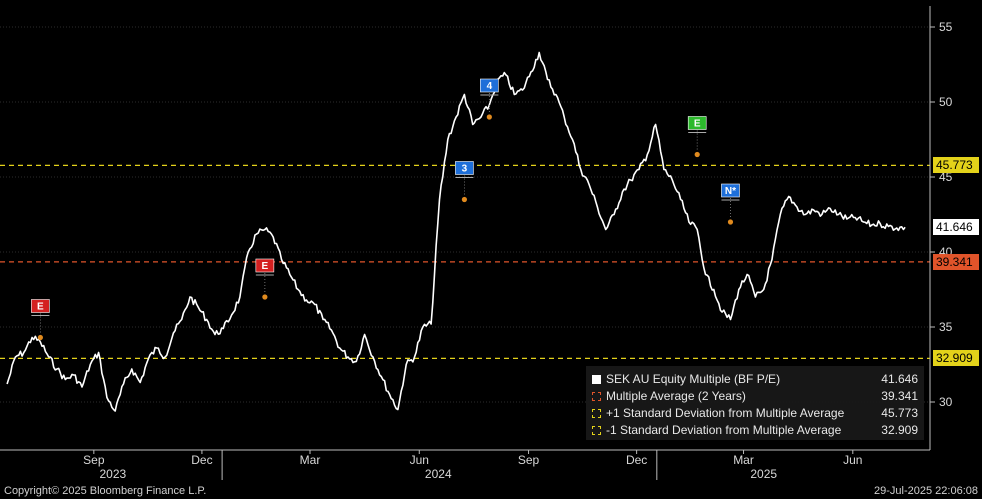  Describe the element at coordinates (926, 491) in the screenshot. I see `timestamp-text: 29-Jul-2025 22:06:08` at that location.